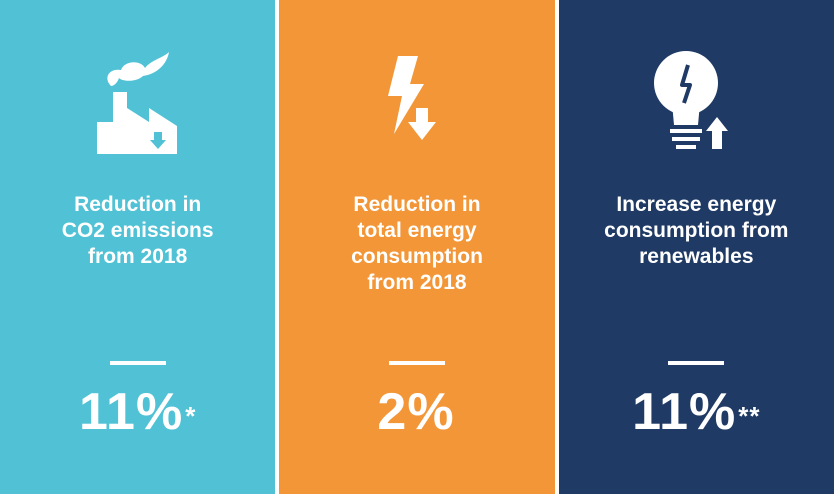  I want to click on lightbulb-up-icon, so click(696, 102).